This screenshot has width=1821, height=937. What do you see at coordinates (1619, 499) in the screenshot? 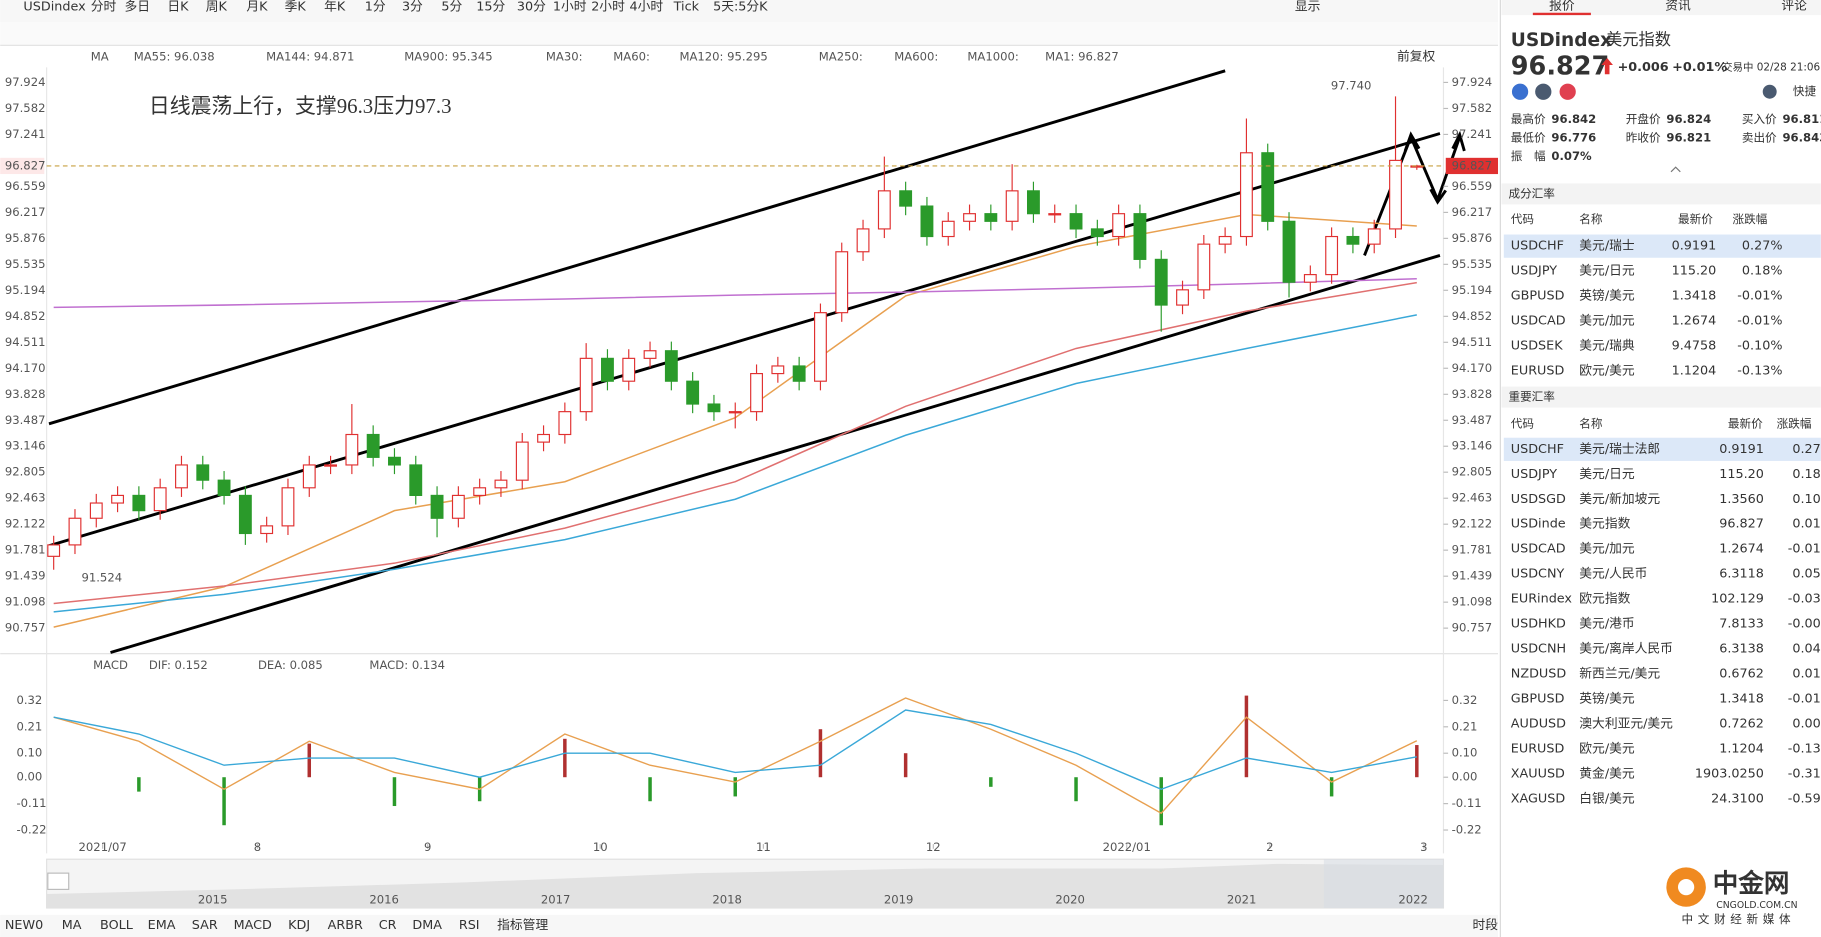
I see `cell-name: 美元/新加坡元` at bounding box center [1619, 499].